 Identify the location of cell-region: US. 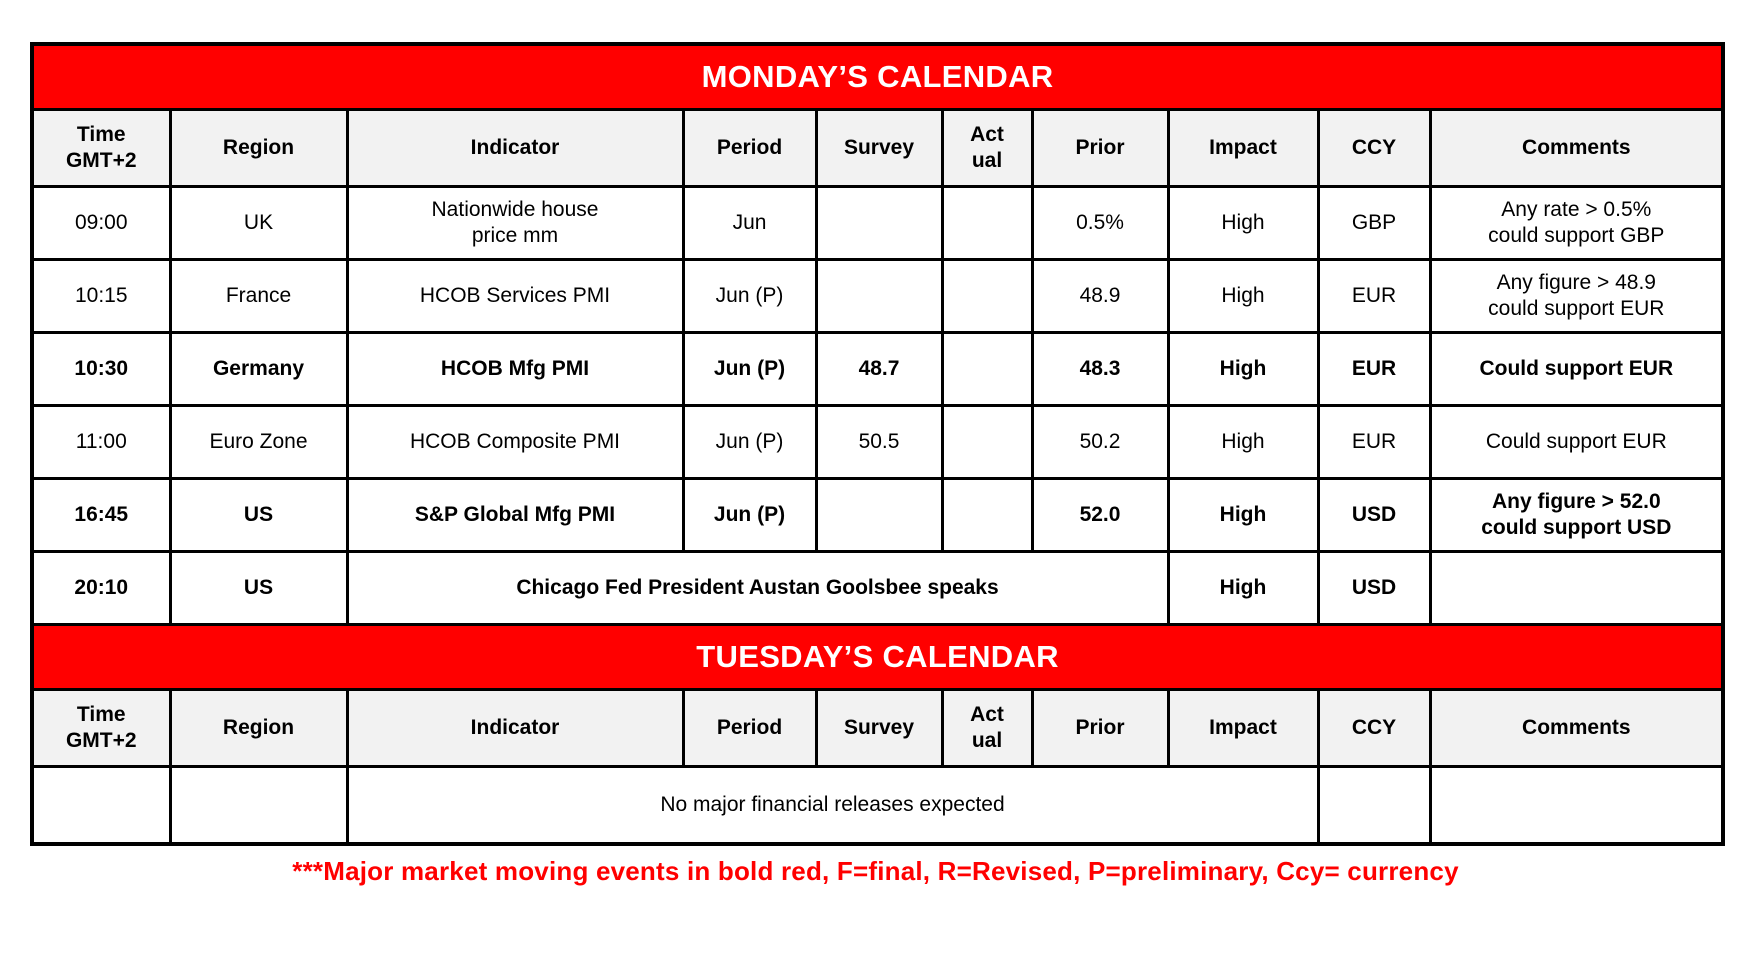
(258, 515).